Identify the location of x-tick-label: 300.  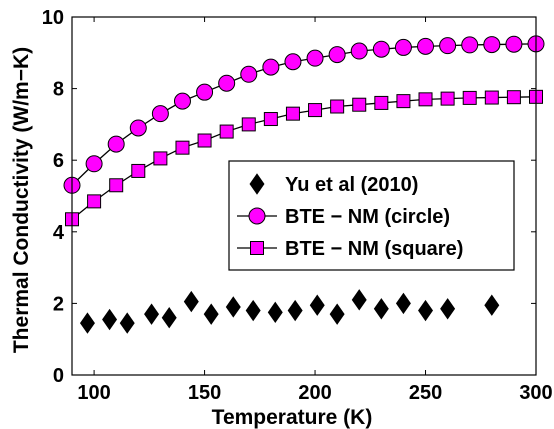
(535, 393).